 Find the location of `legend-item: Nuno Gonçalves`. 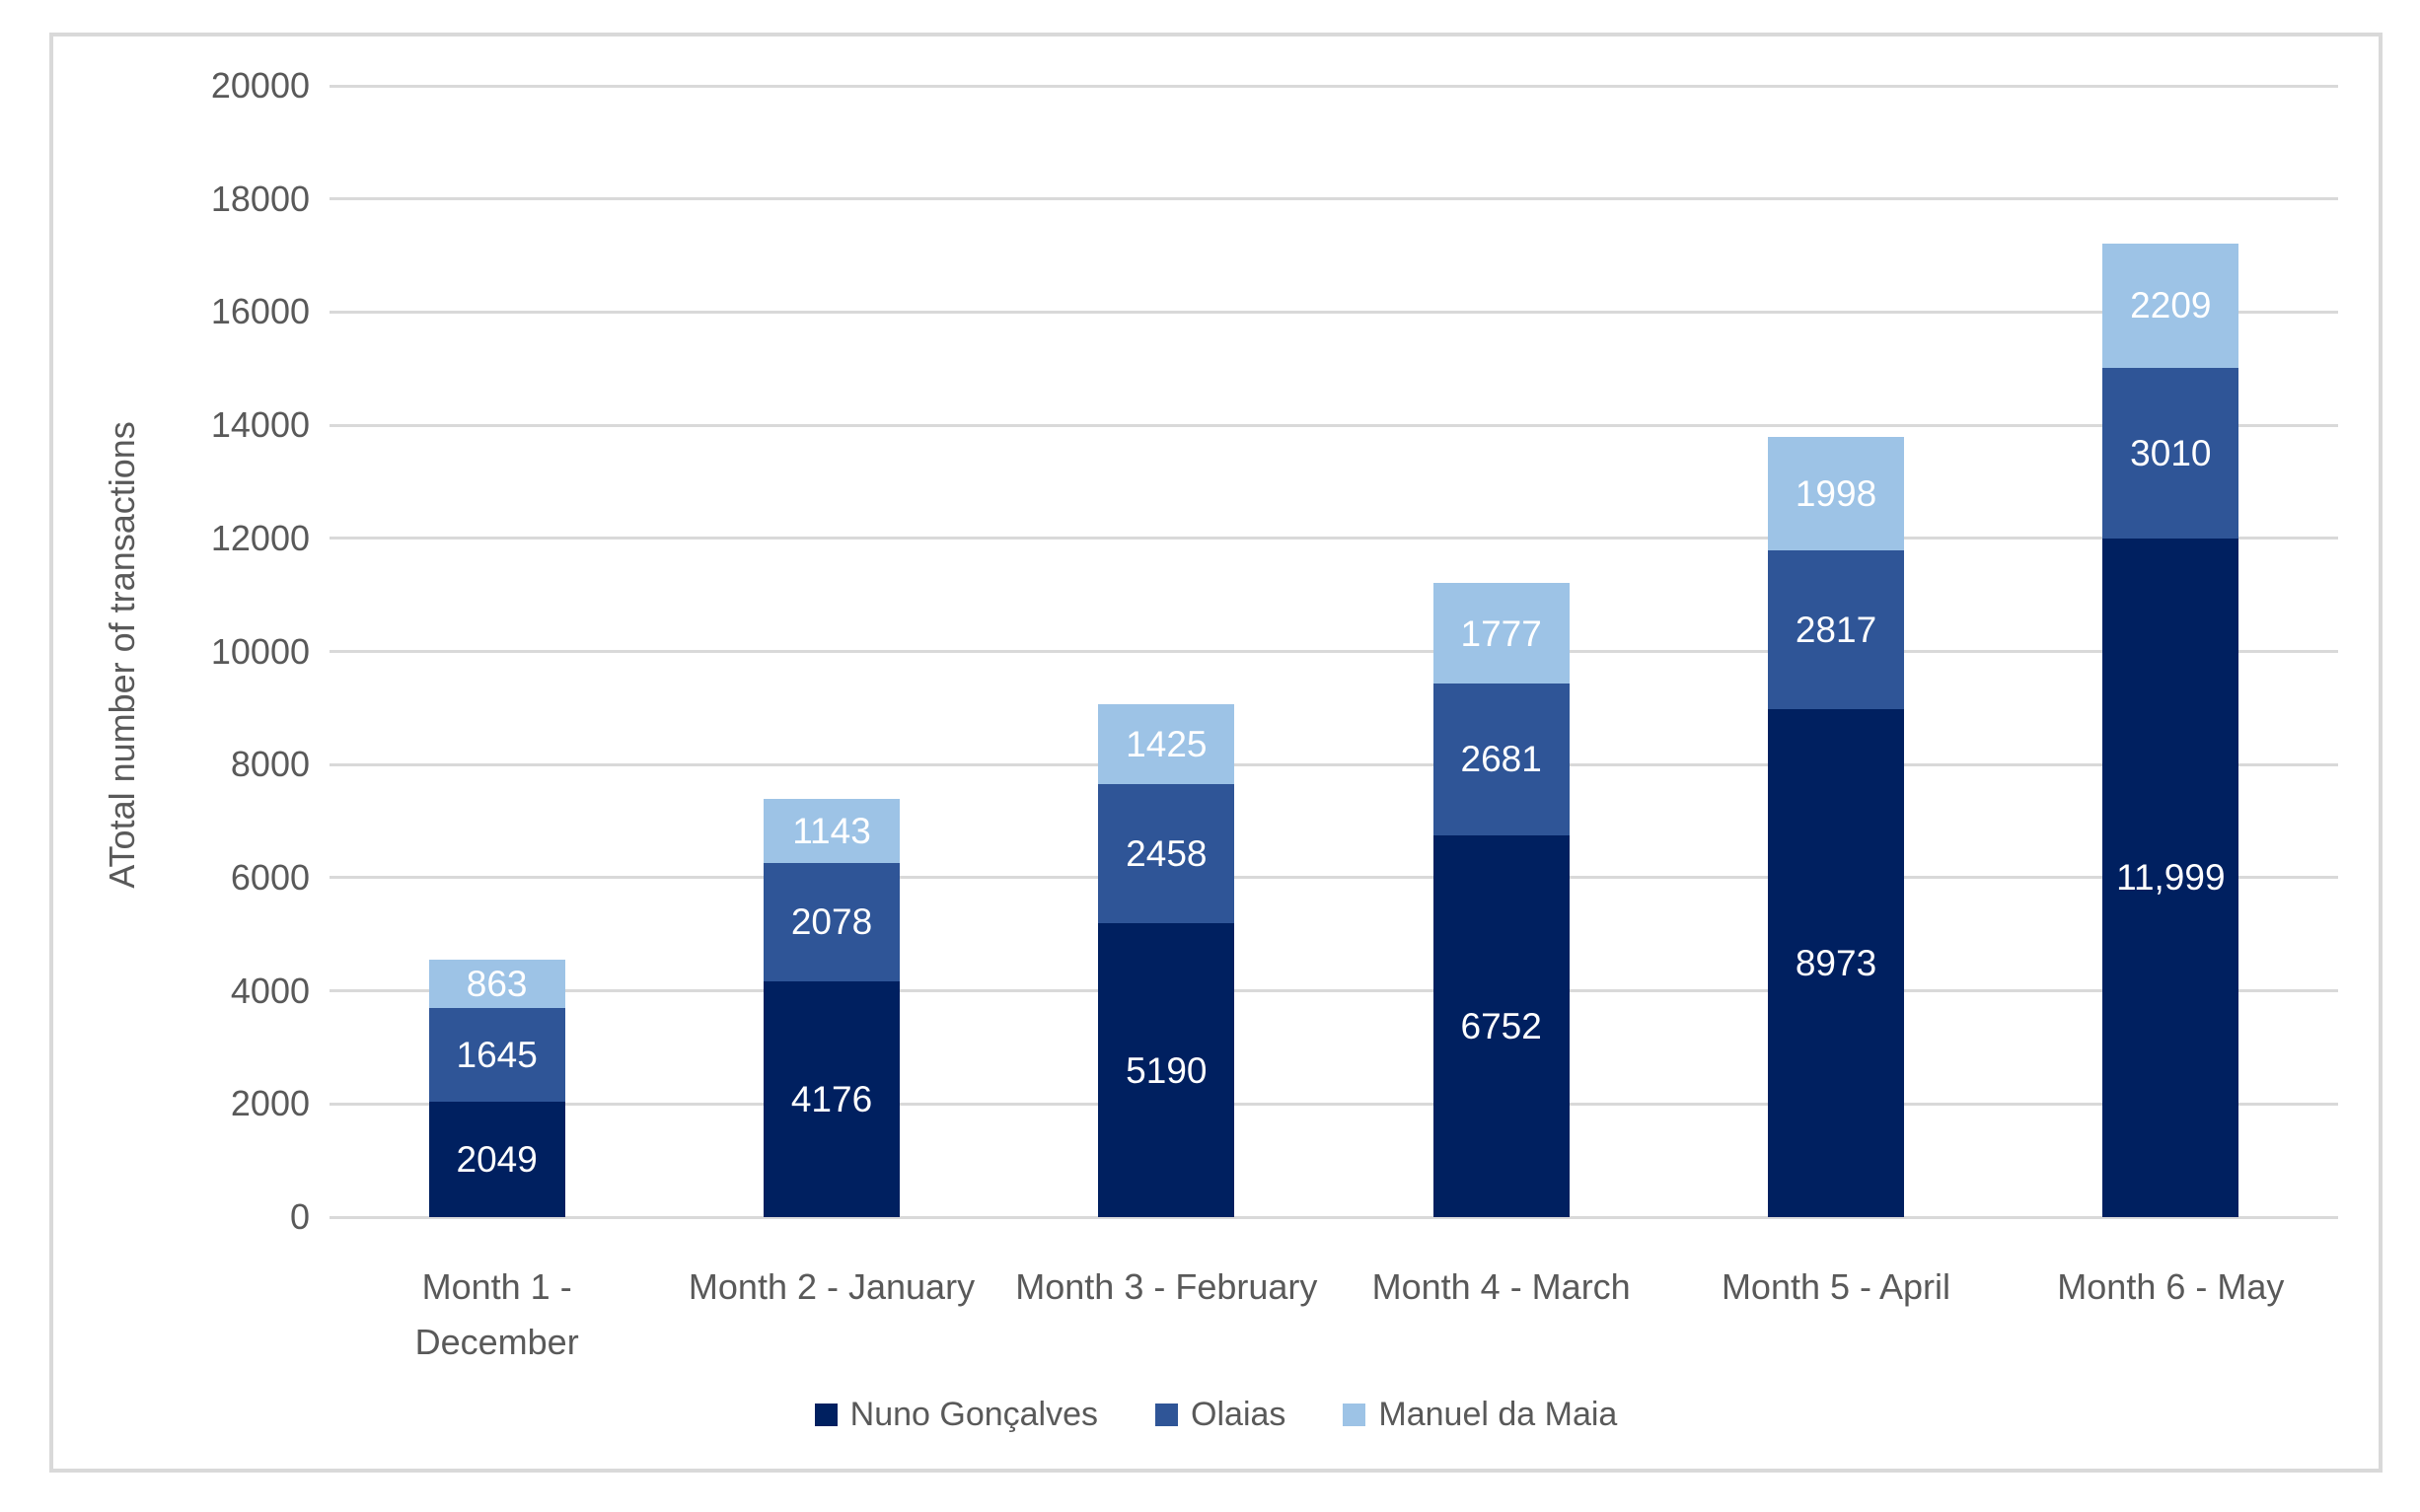

legend-item: Nuno Gonçalves is located at coordinates (956, 1415).